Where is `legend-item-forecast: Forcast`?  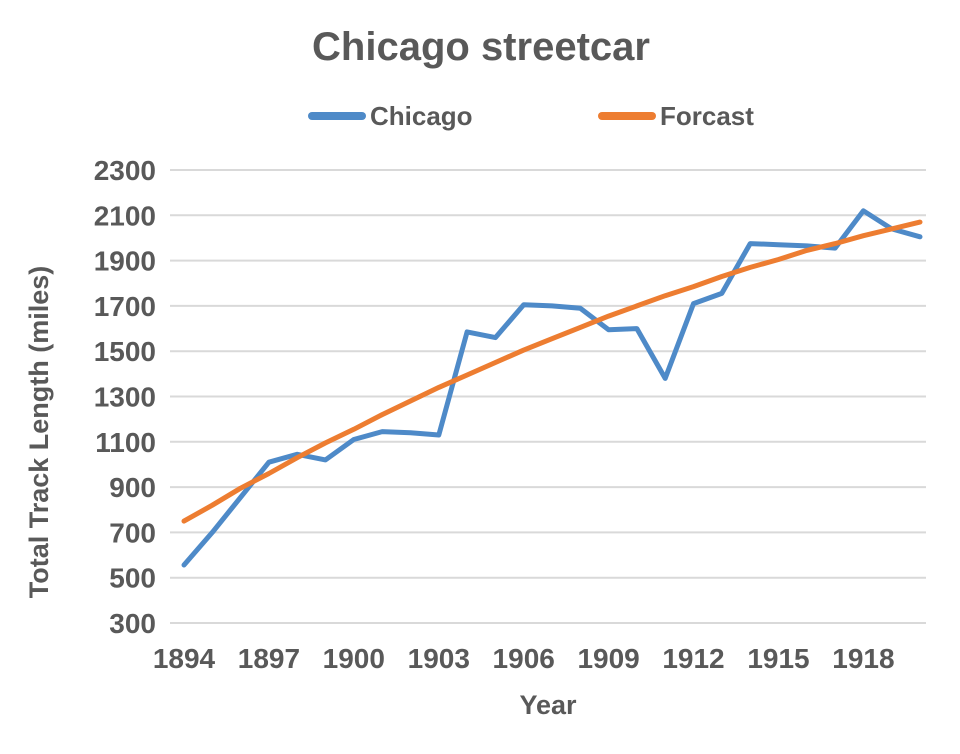 legend-item-forecast: Forcast is located at coordinates (676, 116).